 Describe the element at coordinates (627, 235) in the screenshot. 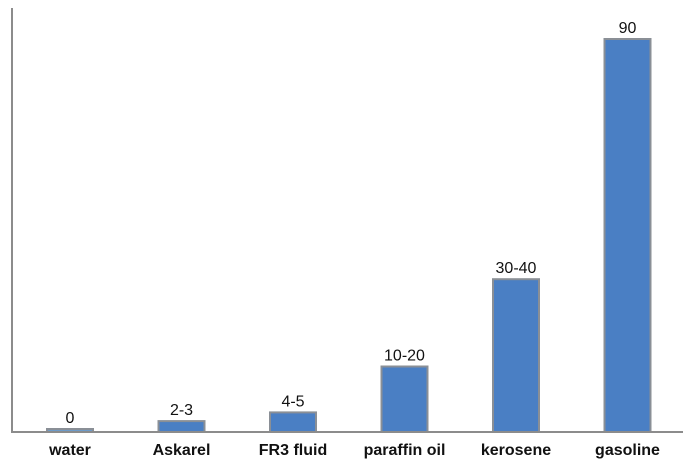

I see `bar-gasoline` at that location.